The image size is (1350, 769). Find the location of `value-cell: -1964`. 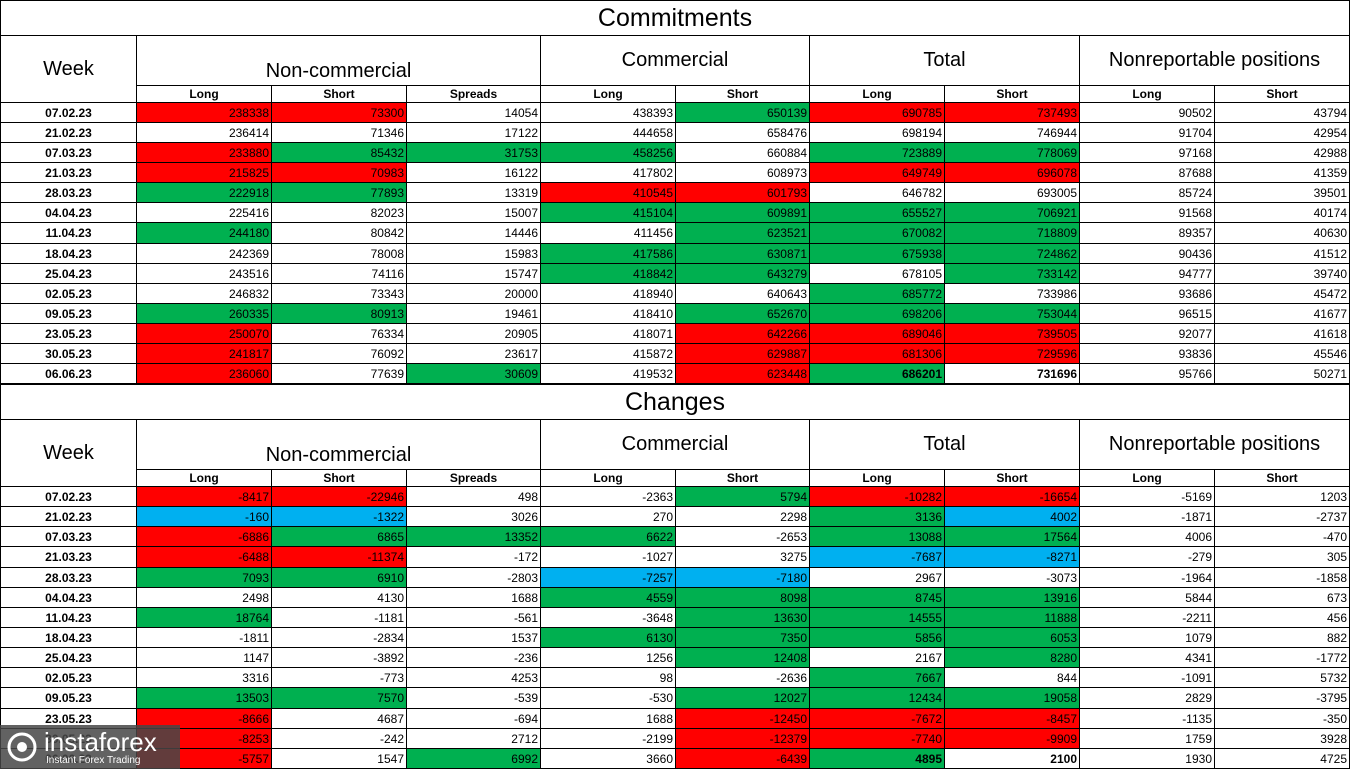

value-cell: -1964 is located at coordinates (1147, 578).